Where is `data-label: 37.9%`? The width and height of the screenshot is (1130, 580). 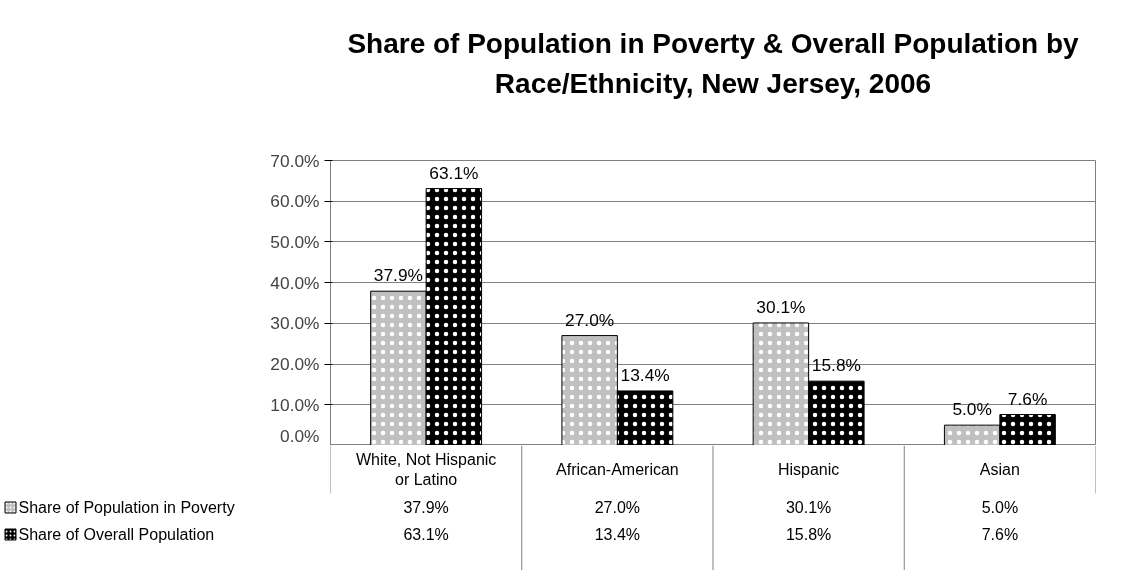
data-label: 37.9% is located at coordinates (426, 507).